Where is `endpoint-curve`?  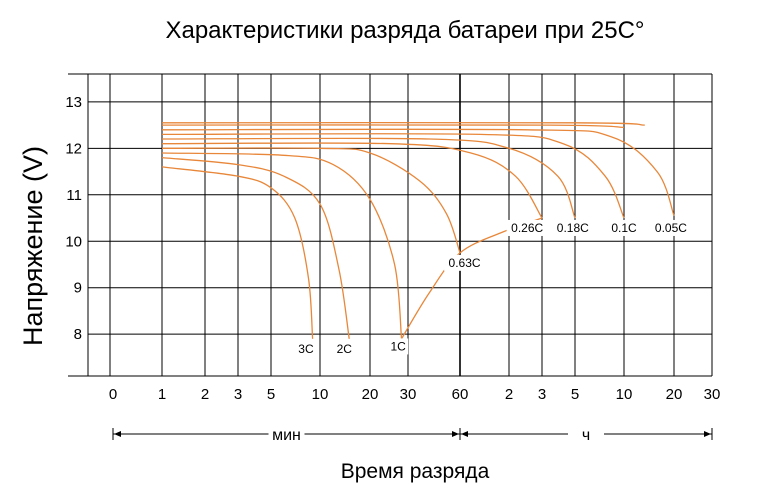 endpoint-curve is located at coordinates (471, 278).